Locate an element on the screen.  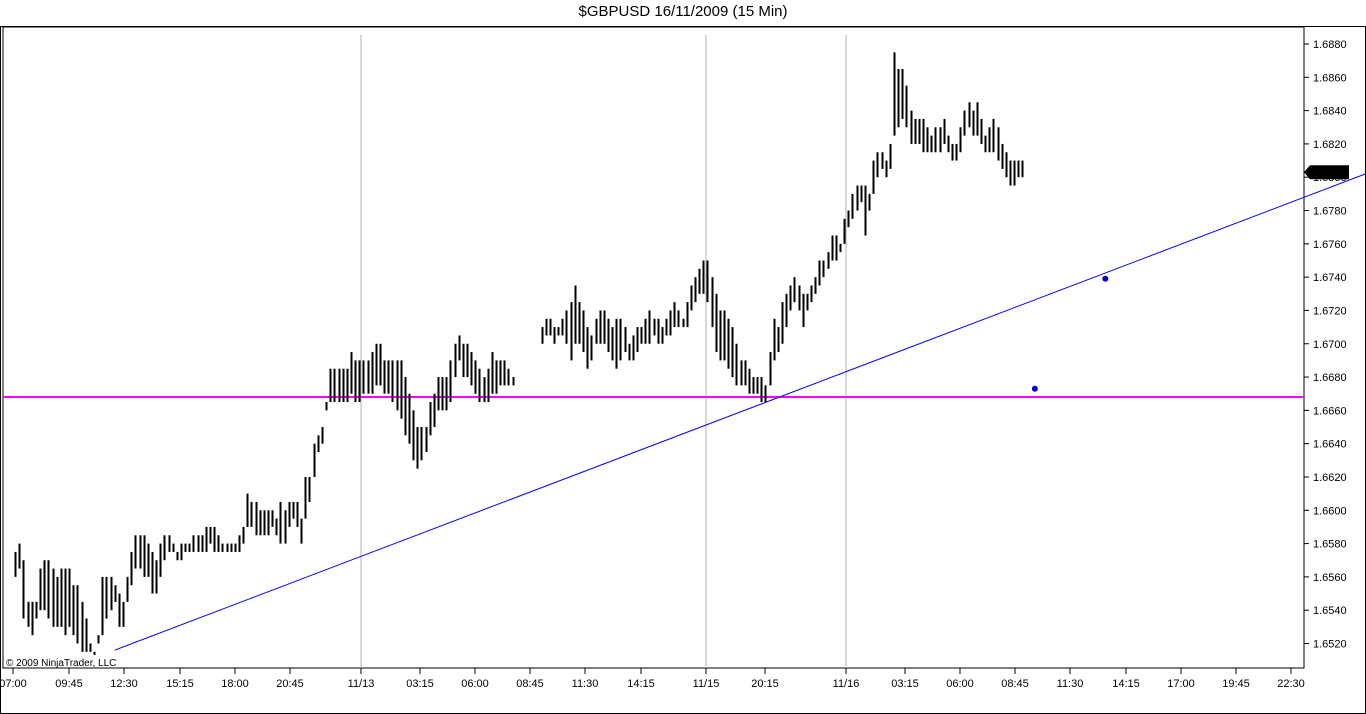
y-tick-label: 1.6720 is located at coordinates (1330, 311).